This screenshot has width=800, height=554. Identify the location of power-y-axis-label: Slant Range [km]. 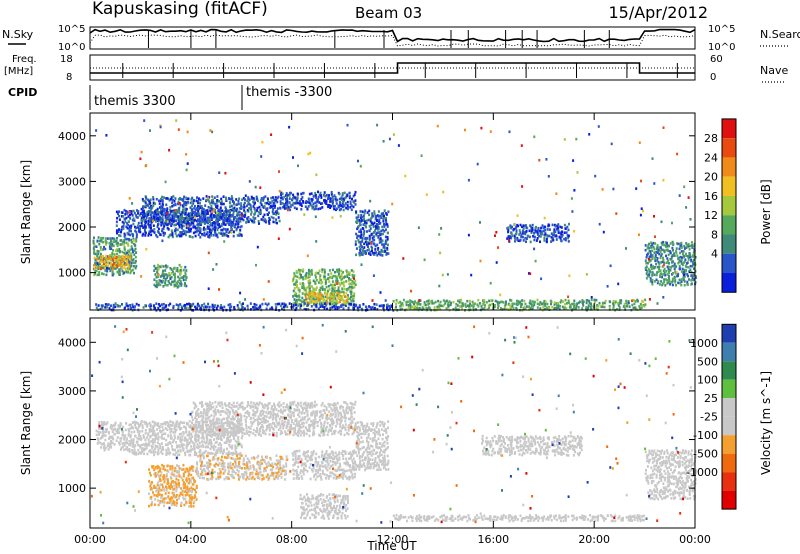
(26, 212).